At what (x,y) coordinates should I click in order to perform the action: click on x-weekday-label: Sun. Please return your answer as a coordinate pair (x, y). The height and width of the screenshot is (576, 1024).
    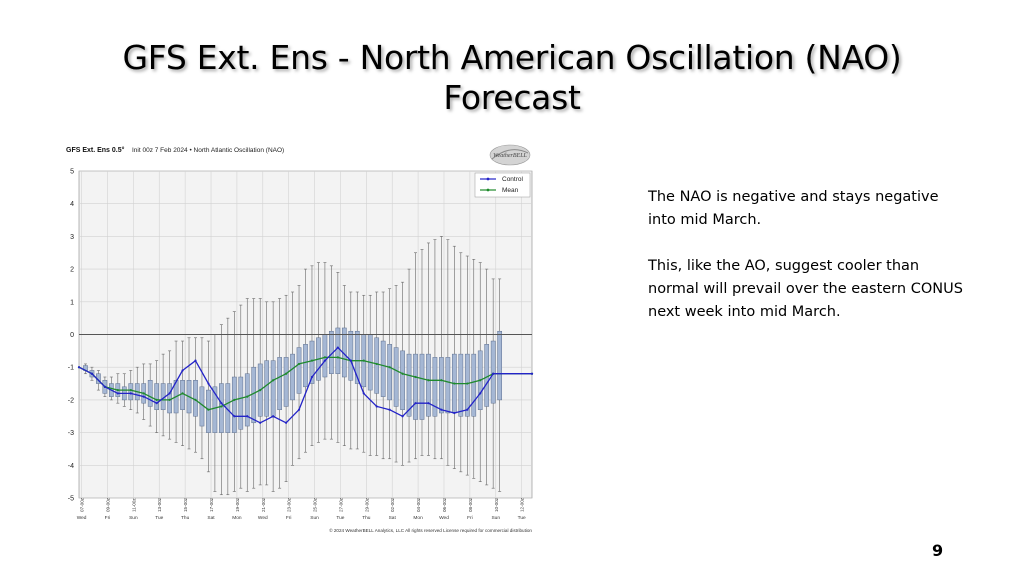
    Looking at the image, I should click on (495, 518).